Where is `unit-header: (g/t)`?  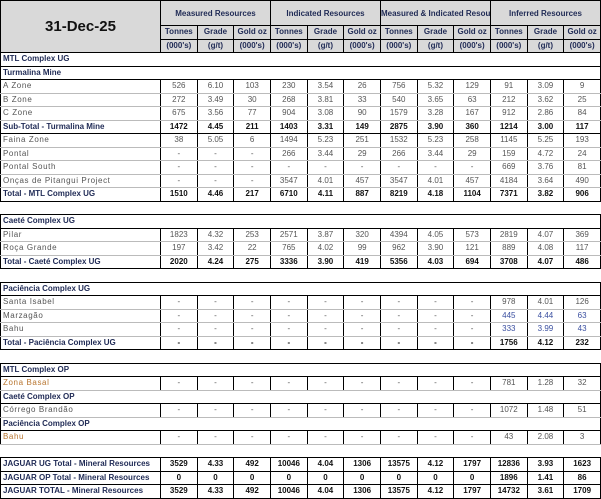 unit-header: (g/t) is located at coordinates (325, 45).